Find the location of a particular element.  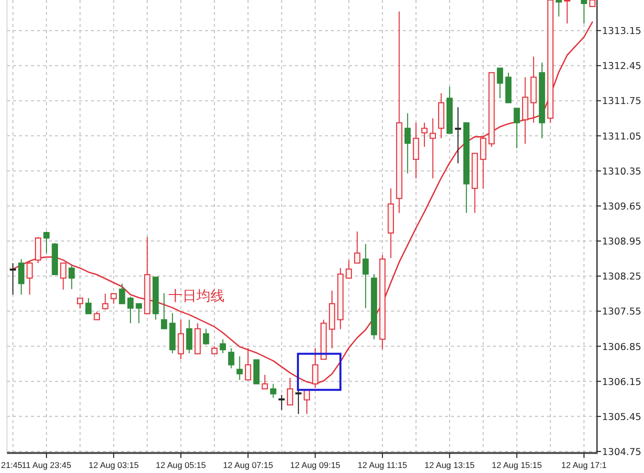

y-tick-label: 1313.15 is located at coordinates (622, 32).